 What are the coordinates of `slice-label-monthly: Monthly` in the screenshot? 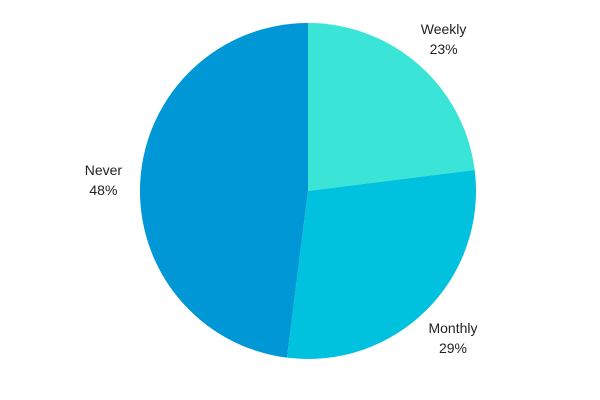 It's located at (452, 328).